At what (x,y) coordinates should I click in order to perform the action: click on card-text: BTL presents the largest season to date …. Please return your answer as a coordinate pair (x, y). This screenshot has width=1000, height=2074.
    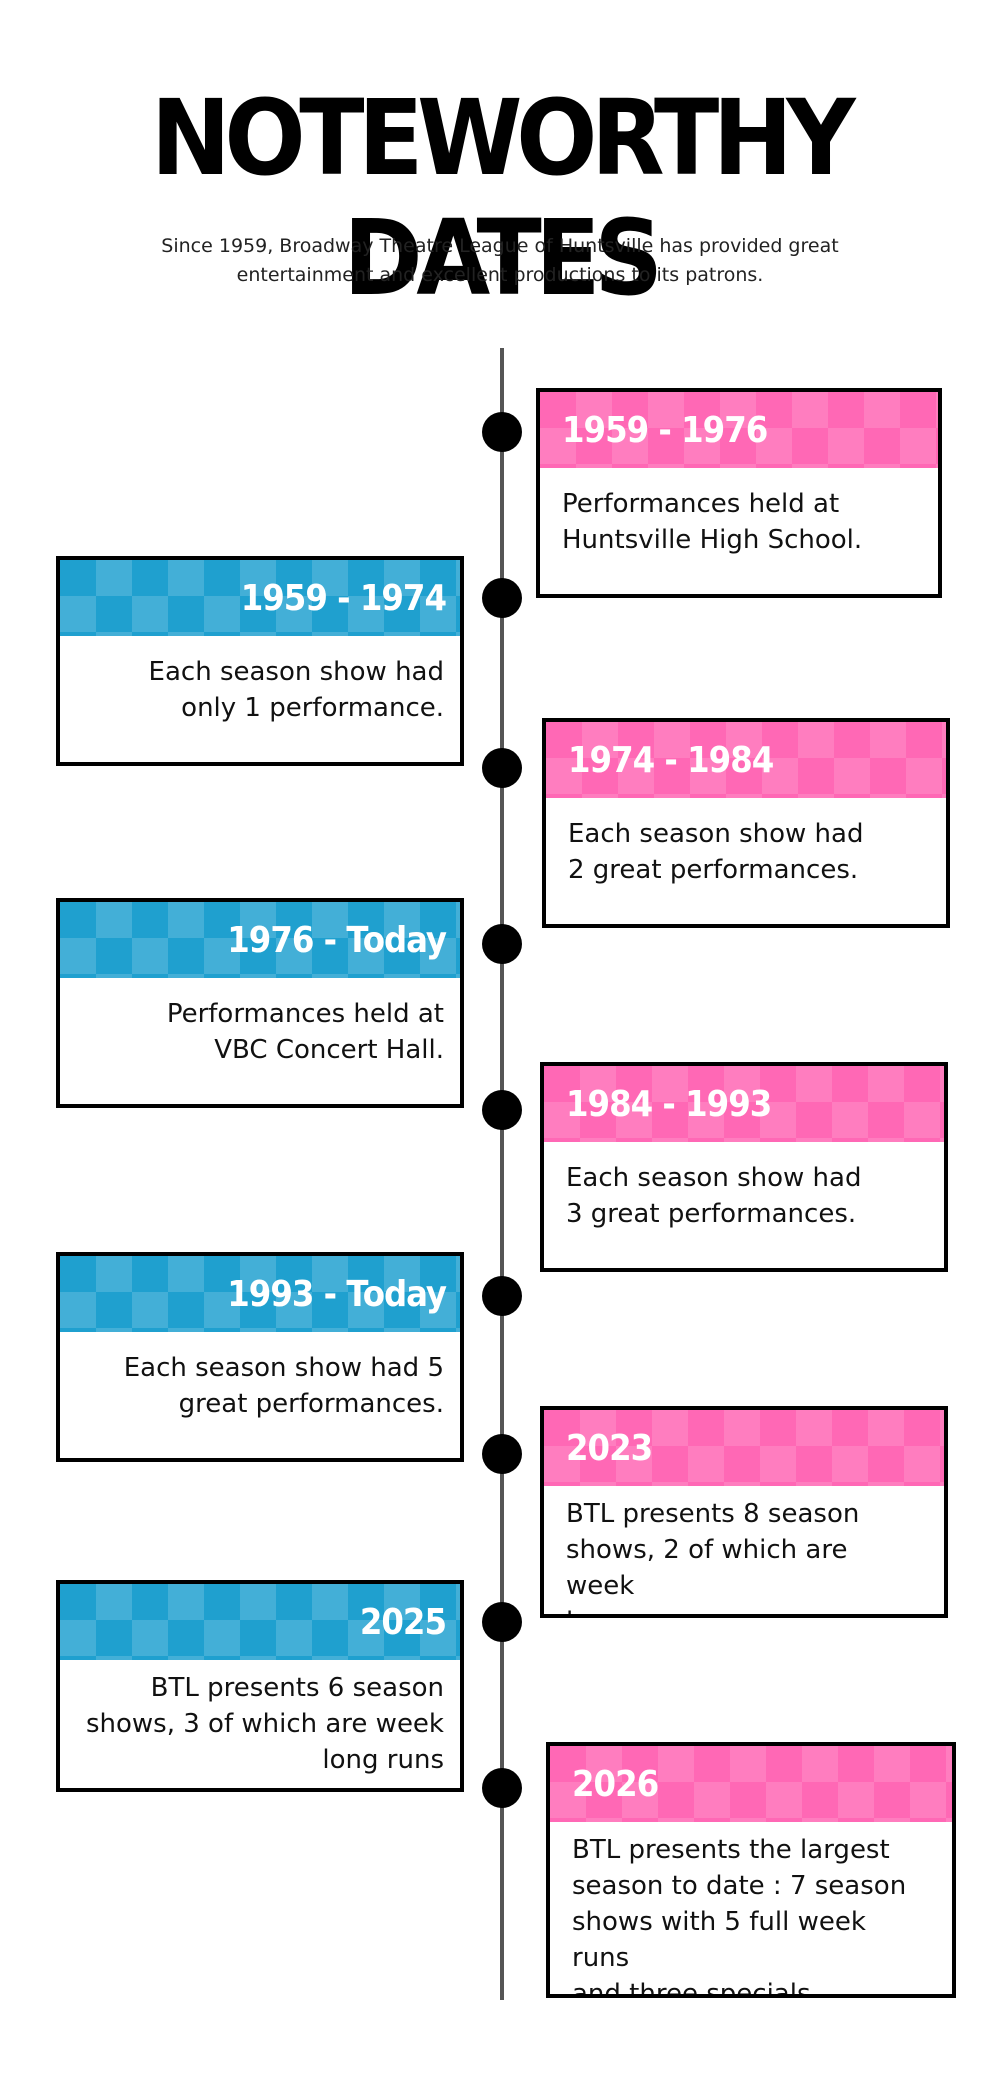
    Looking at the image, I should click on (739, 1916).